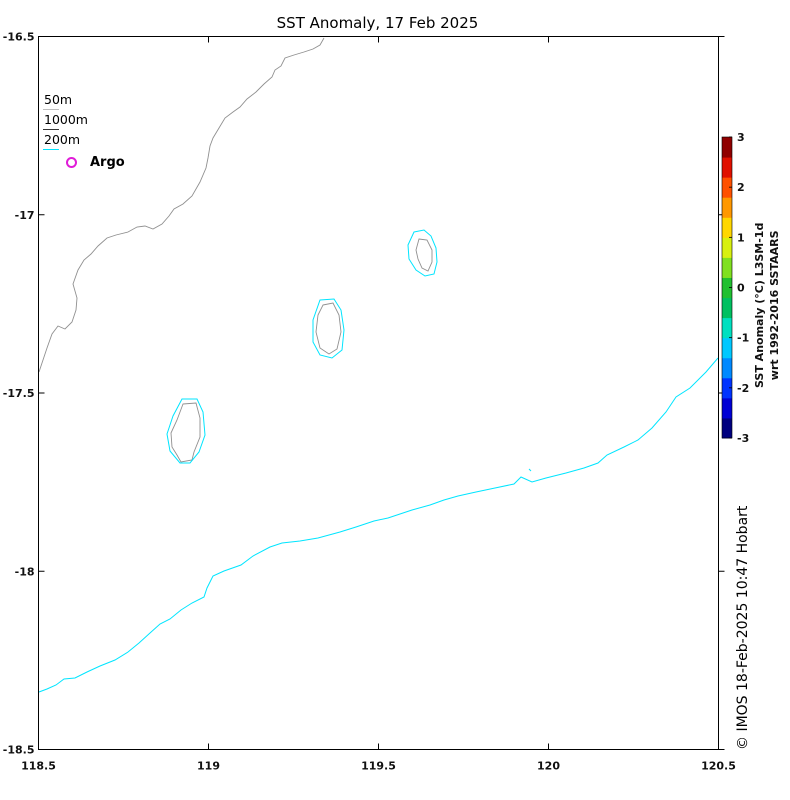 The image size is (790, 800). What do you see at coordinates (743, 627) in the screenshot?
I see `copyright-credit: © IMOS 18-Feb-2025 10:47 Hobart` at bounding box center [743, 627].